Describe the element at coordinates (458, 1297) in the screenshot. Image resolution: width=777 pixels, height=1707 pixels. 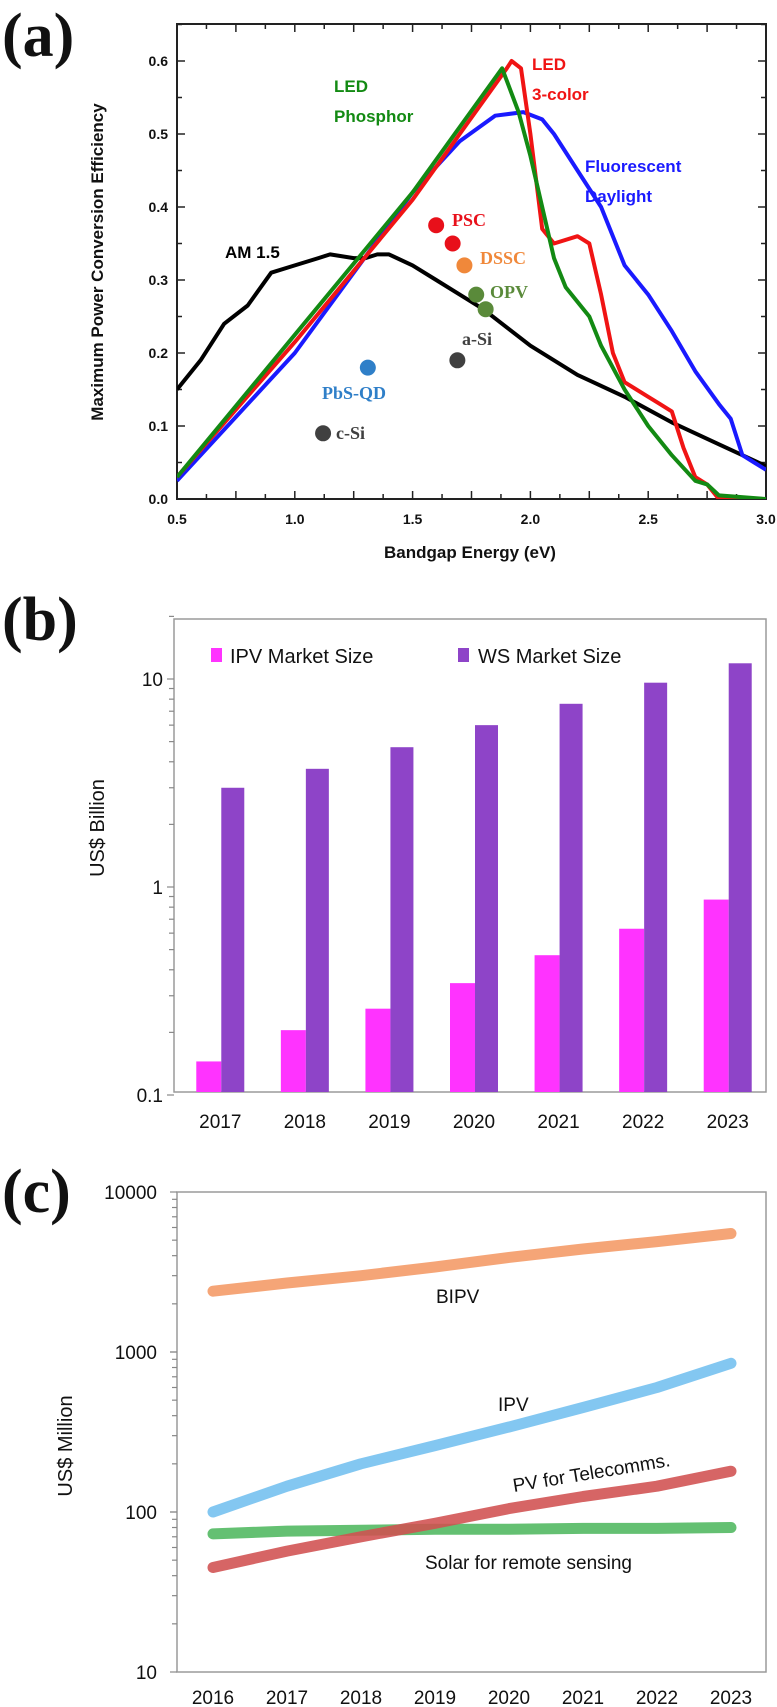
I see `series-label: BIPV` at that location.